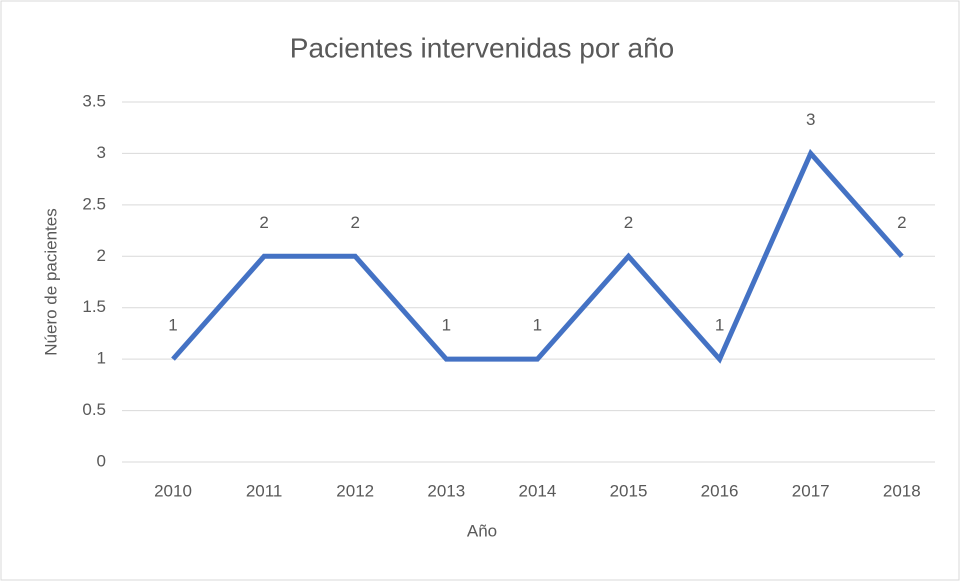 This screenshot has height=582, width=961. Describe the element at coordinates (101, 152) in the screenshot. I see `y-tick-label: 3` at that location.